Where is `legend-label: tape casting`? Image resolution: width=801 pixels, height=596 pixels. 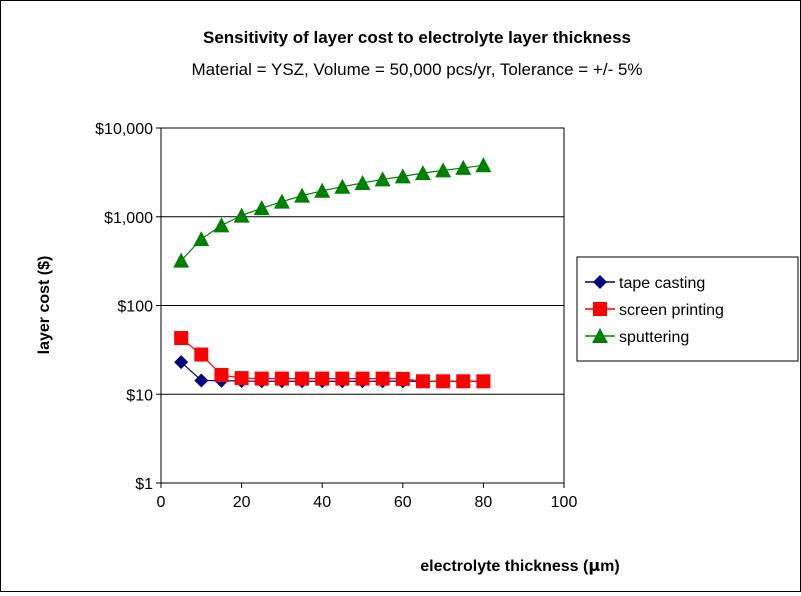
legend-label: tape casting is located at coordinates (662, 283).